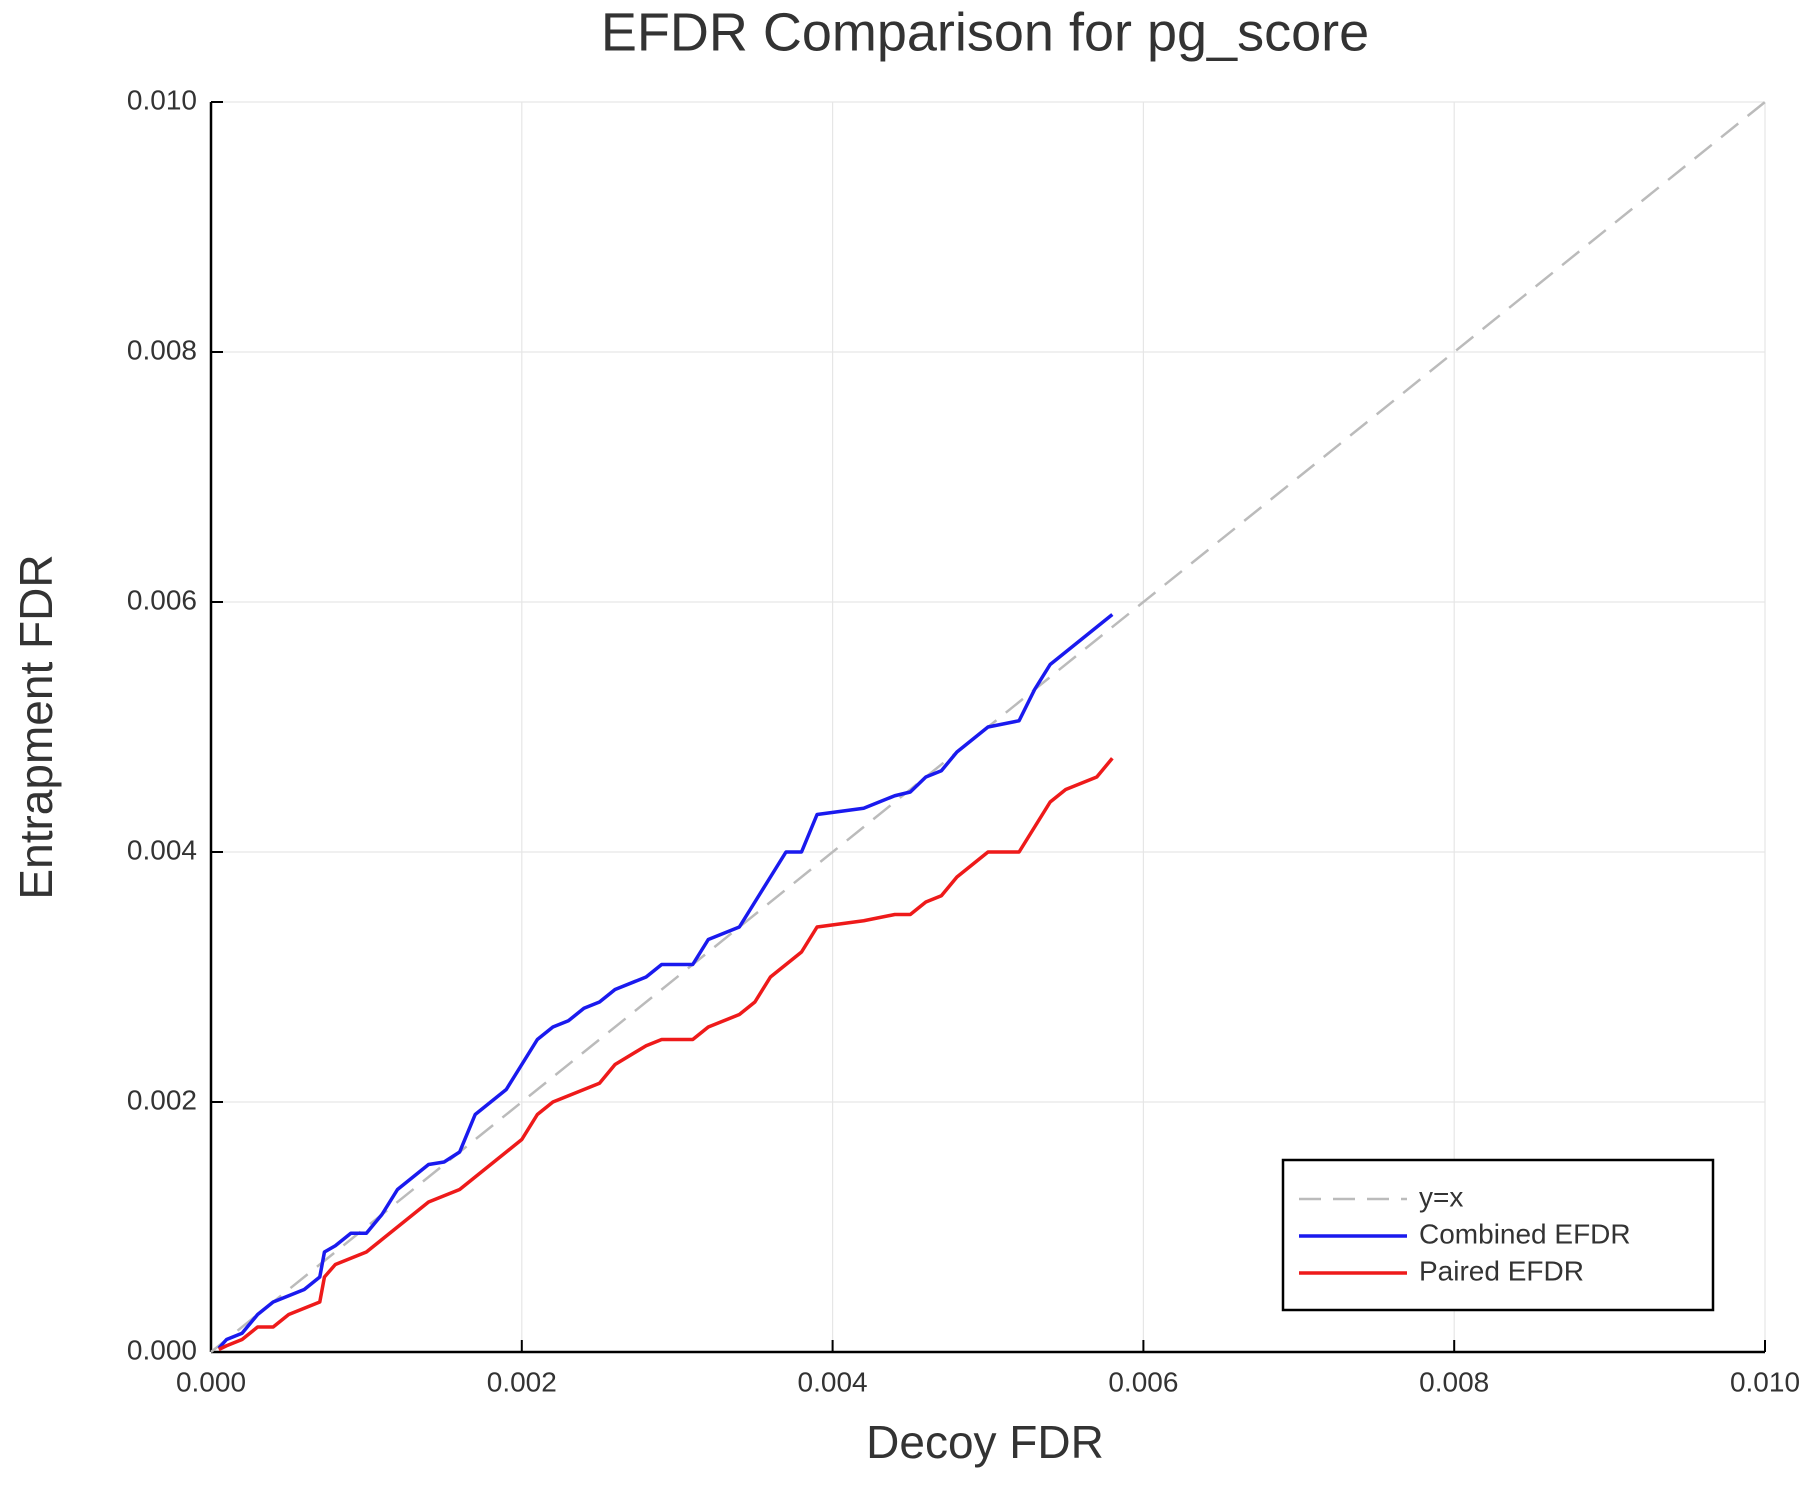  I want to click on y-axis-label: Entrapment FDR, so click(36, 726).